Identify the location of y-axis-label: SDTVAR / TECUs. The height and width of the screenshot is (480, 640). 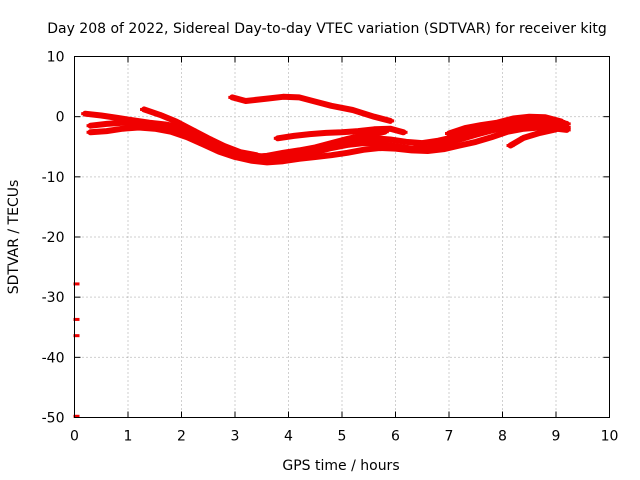
(14, 237).